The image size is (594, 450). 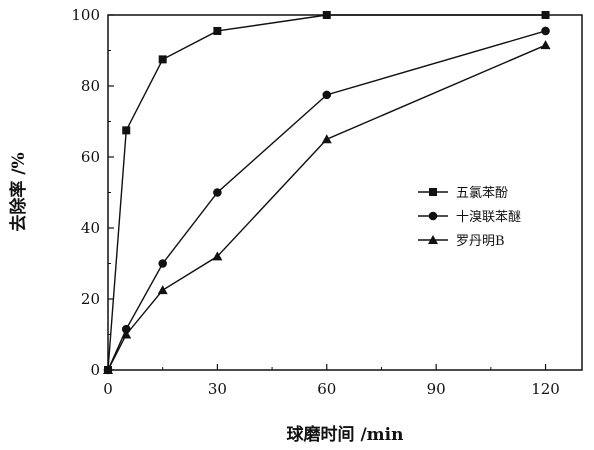 I want to click on y-tick-label: 80, so click(x=90, y=86).